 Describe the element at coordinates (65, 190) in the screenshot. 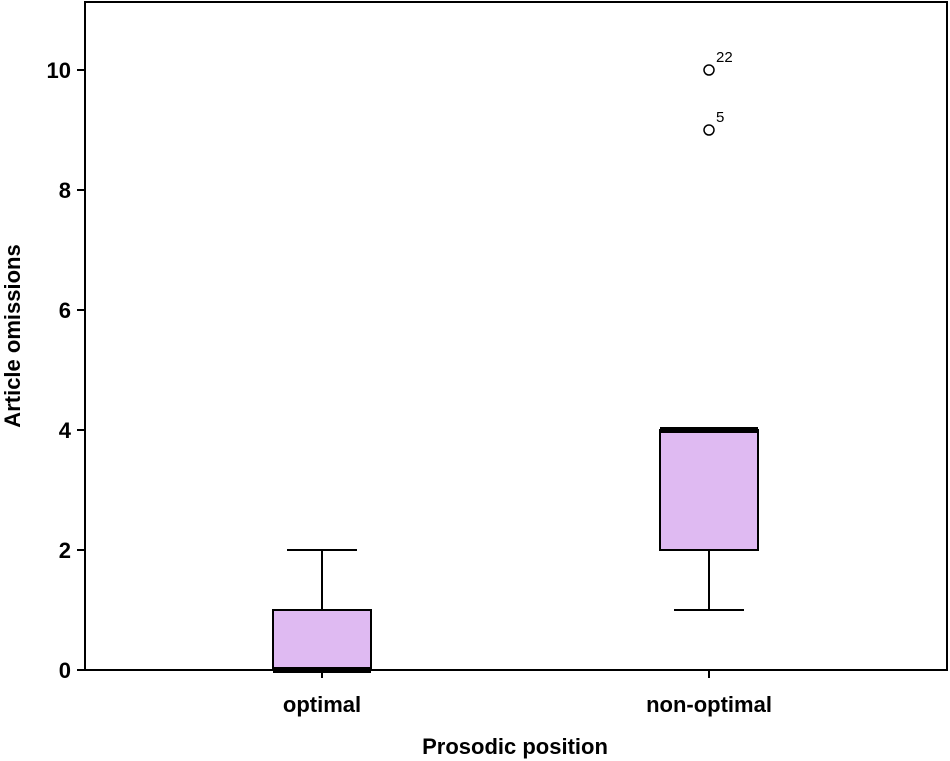

I see `y-tick-label: 8` at that location.